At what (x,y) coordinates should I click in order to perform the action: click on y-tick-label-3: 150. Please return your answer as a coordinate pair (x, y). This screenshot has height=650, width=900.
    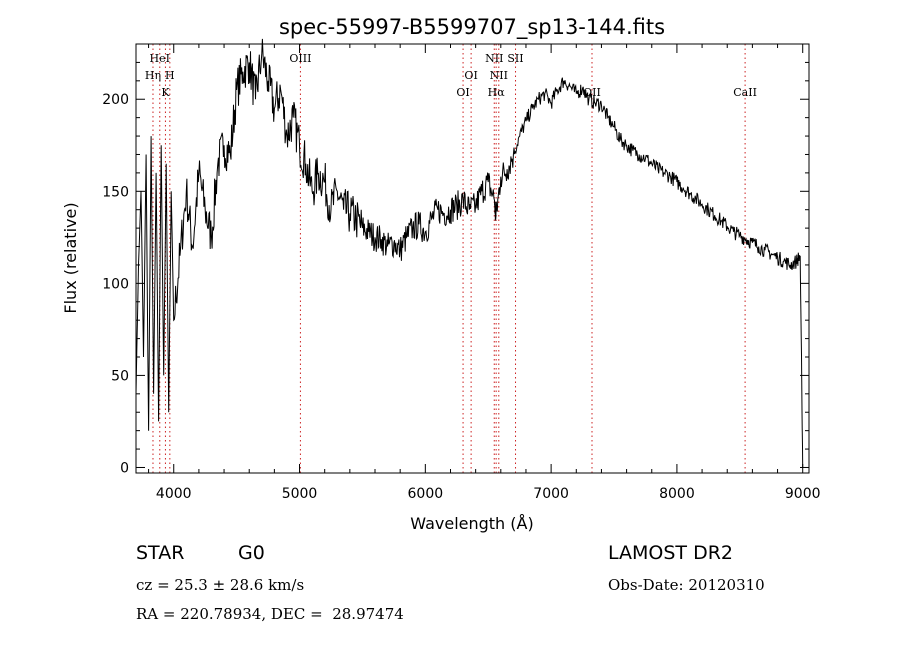
    Looking at the image, I should click on (115, 192).